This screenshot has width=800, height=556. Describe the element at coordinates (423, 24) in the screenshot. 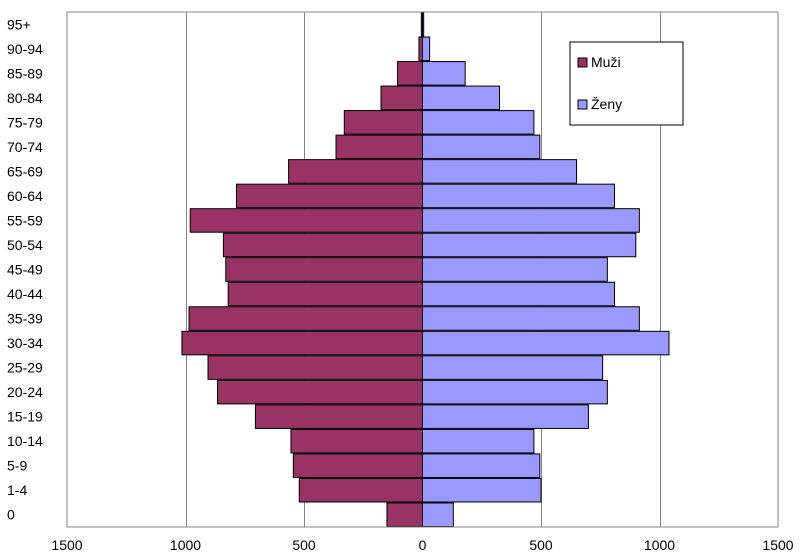

I see `bar-zeny-95+` at that location.